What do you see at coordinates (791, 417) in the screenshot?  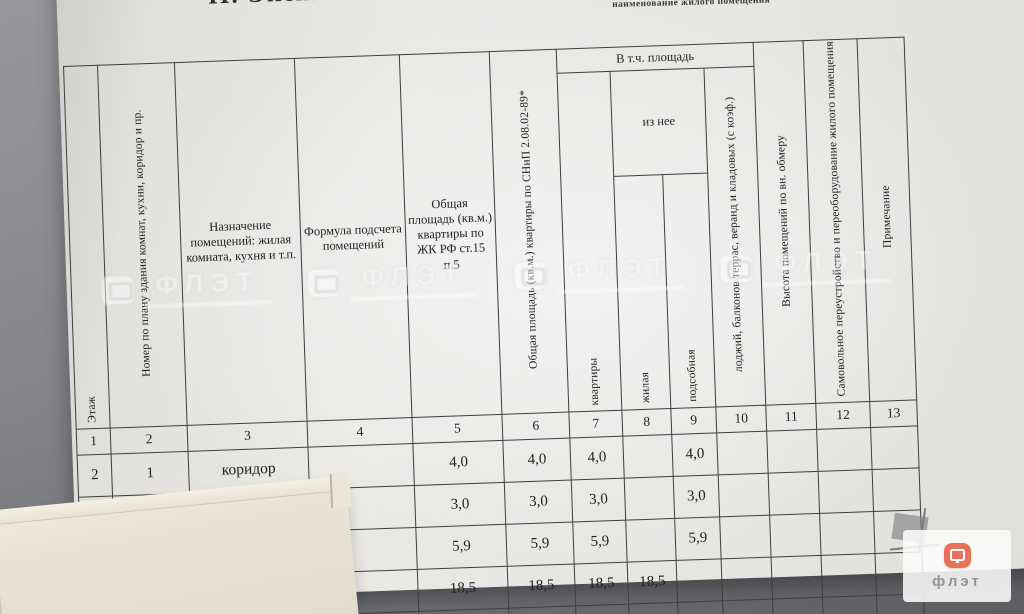 I see `column-number: 11` at bounding box center [791, 417].